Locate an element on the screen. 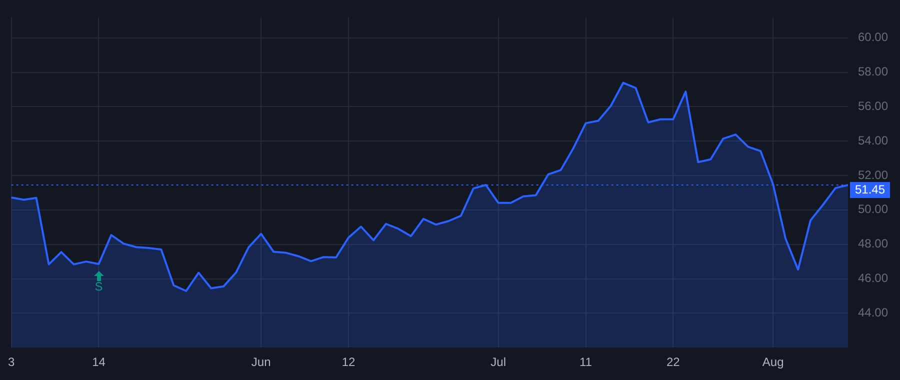  x-tick-label: 3 is located at coordinates (11, 362).